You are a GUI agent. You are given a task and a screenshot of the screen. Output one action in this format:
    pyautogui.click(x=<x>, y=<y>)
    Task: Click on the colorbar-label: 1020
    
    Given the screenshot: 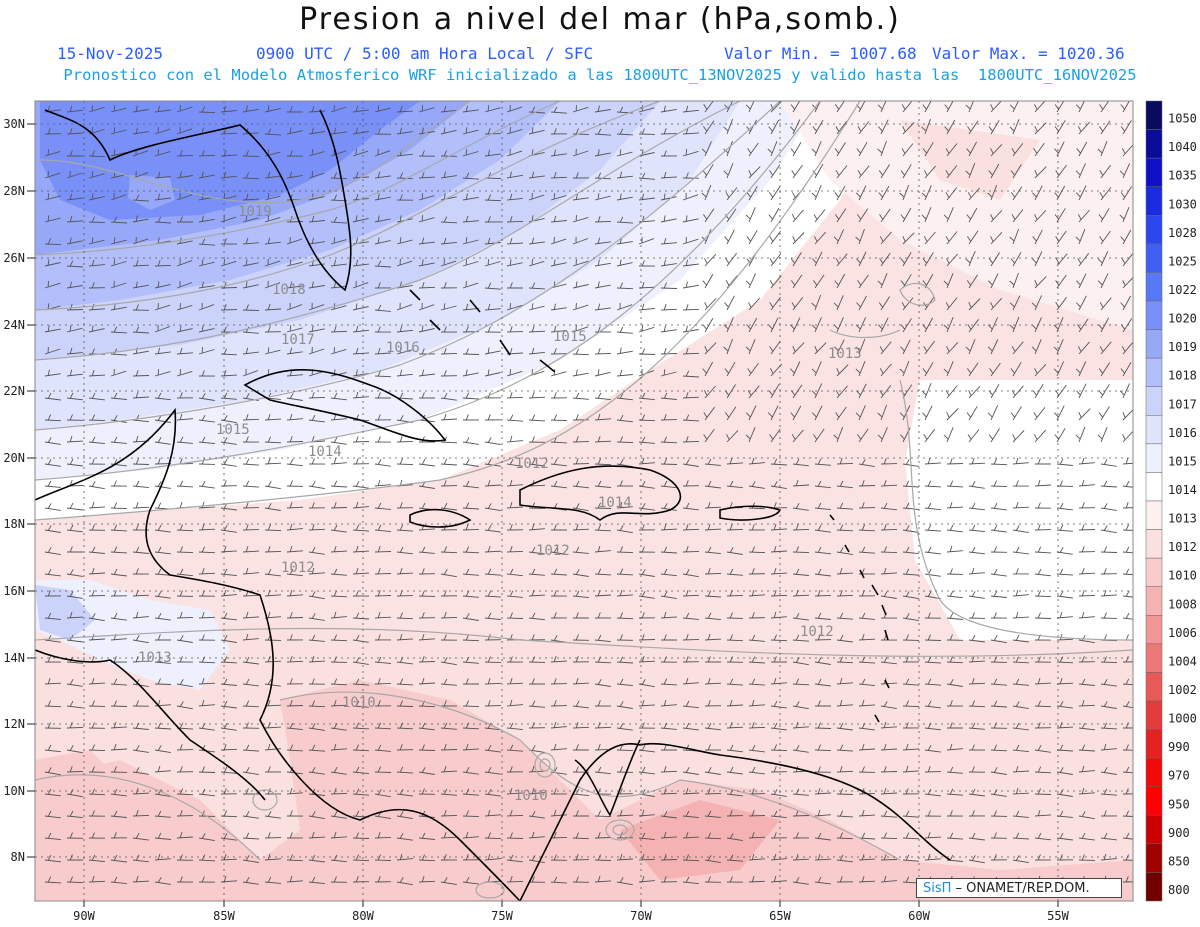 What is the action you would take?
    pyautogui.click(x=1182, y=319)
    